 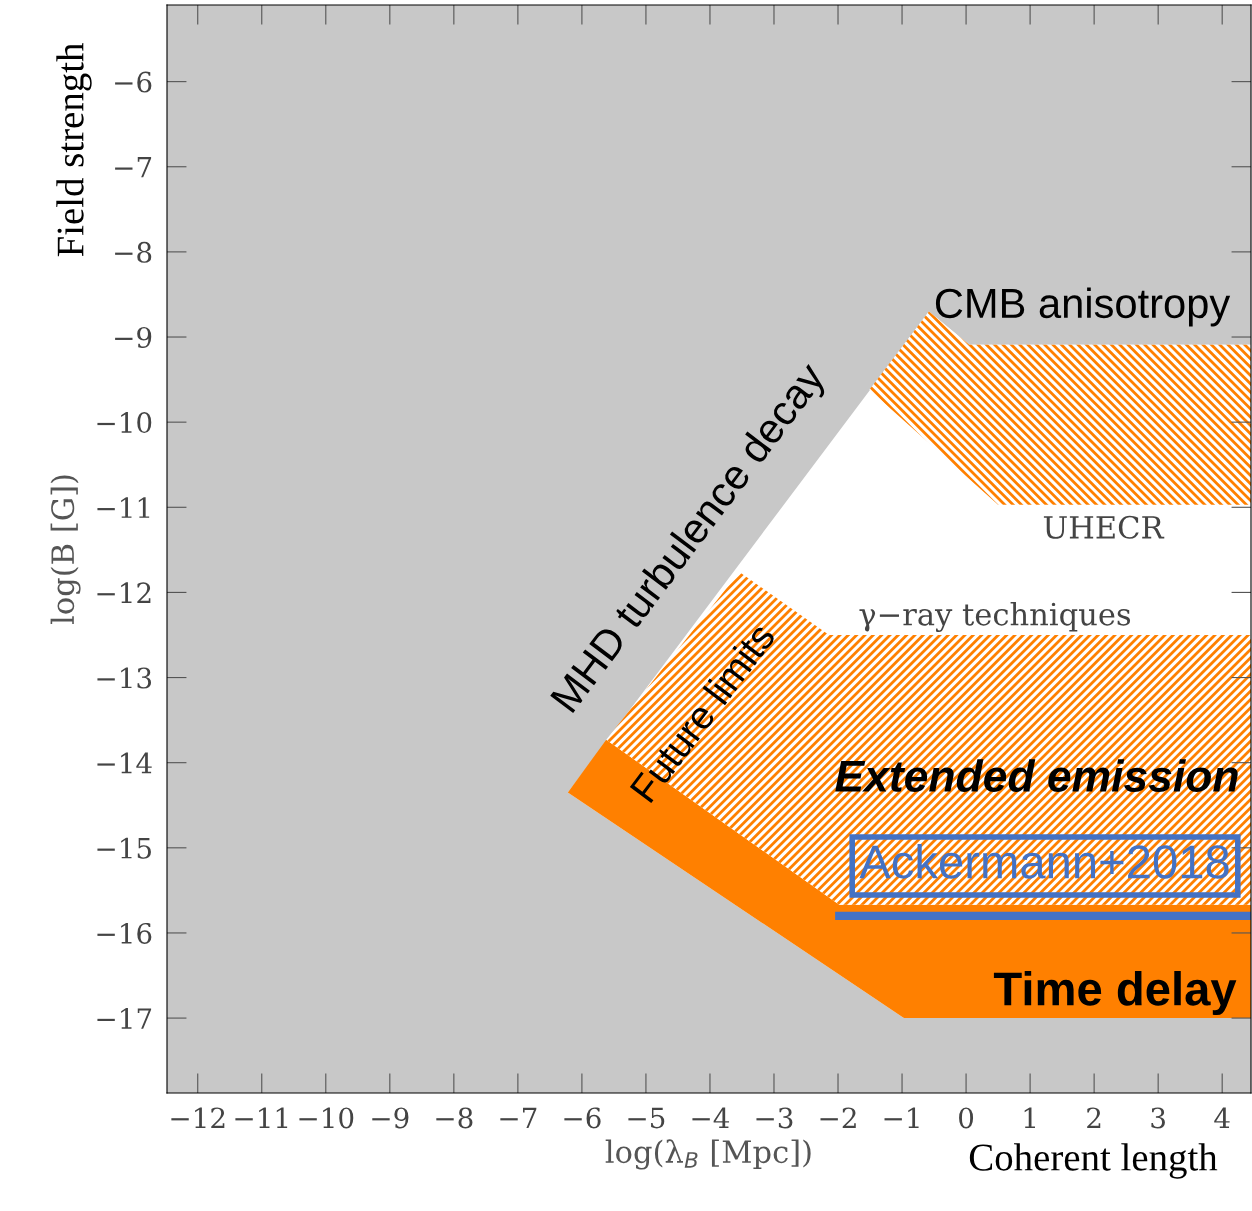 I want to click on x-tick-label: −4, so click(x=711, y=1117).